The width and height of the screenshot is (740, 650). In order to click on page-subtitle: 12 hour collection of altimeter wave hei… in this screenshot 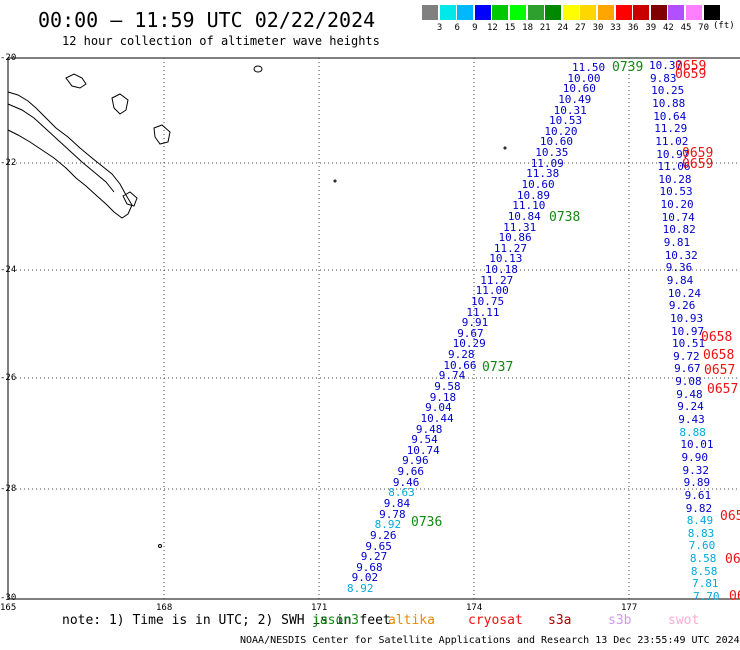, I will do `click(221, 41)`.